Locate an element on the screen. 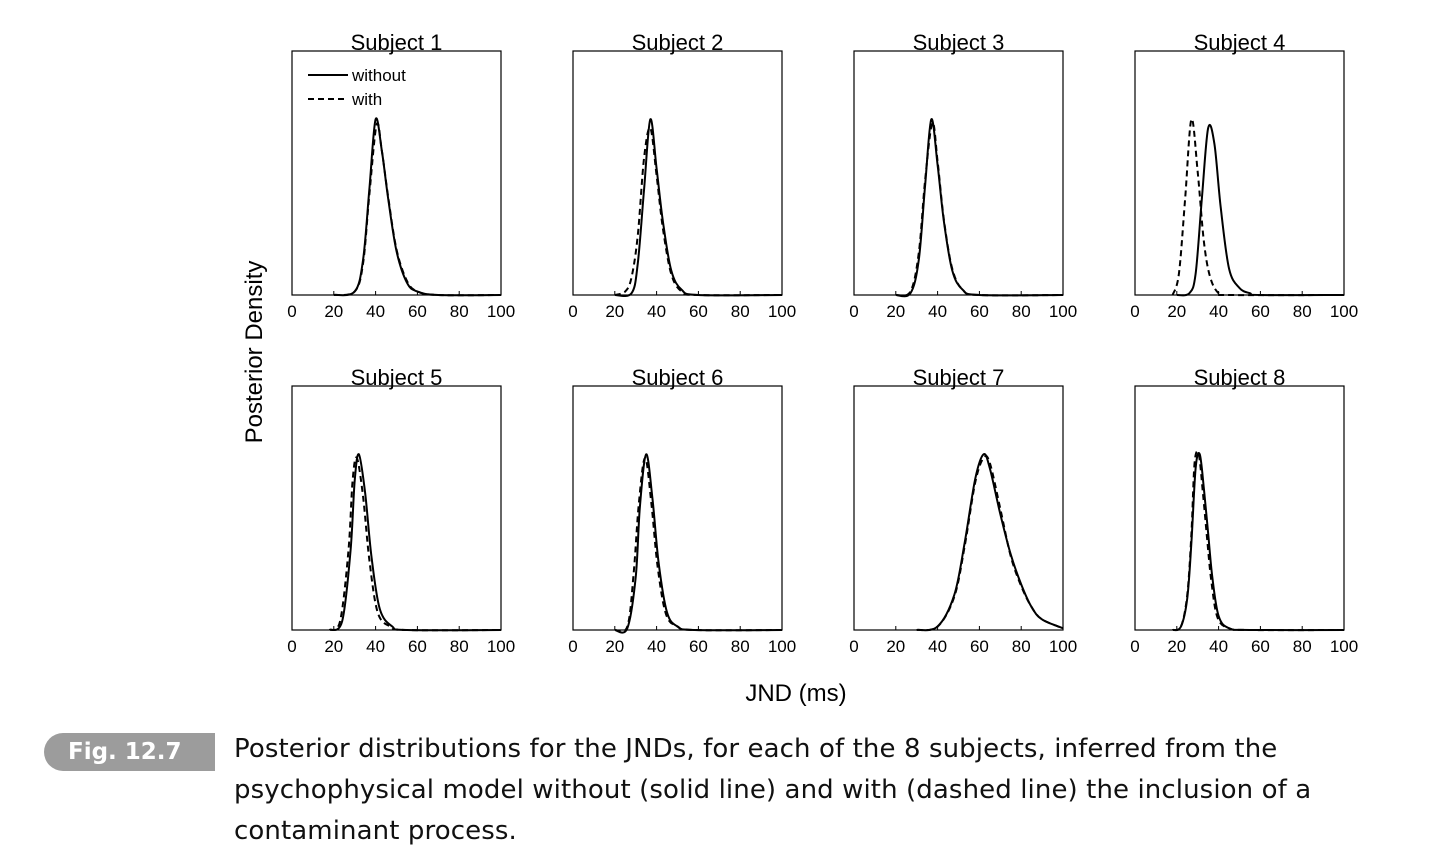 This screenshot has height=860, width=1440. y-axis-label: Posterior Density is located at coordinates (254, 352).